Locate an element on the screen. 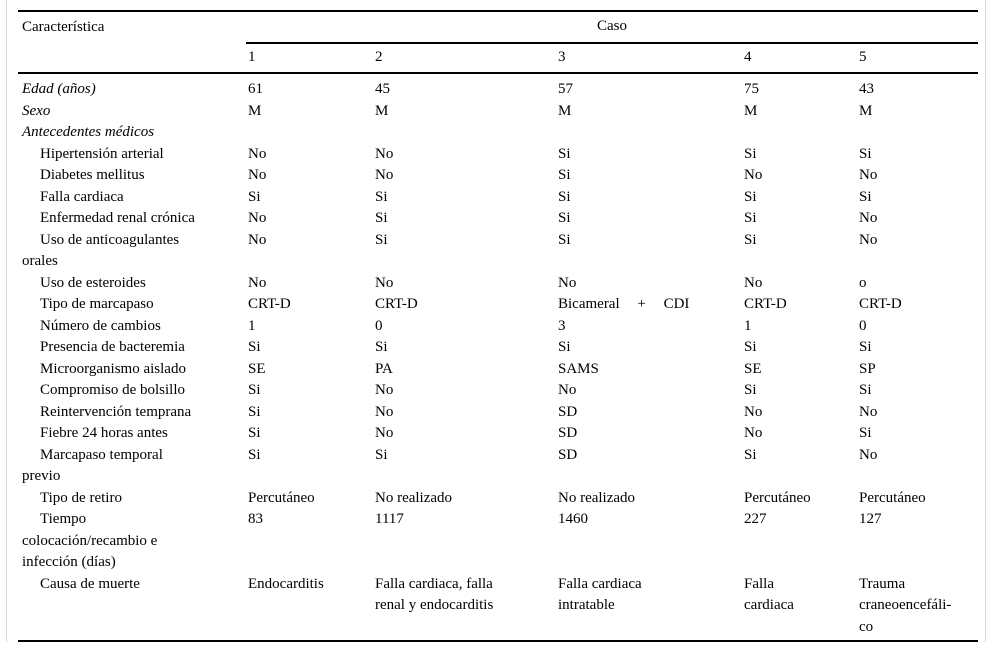  cell-value: Falla cardiaca intratable is located at coordinates (600, 594).